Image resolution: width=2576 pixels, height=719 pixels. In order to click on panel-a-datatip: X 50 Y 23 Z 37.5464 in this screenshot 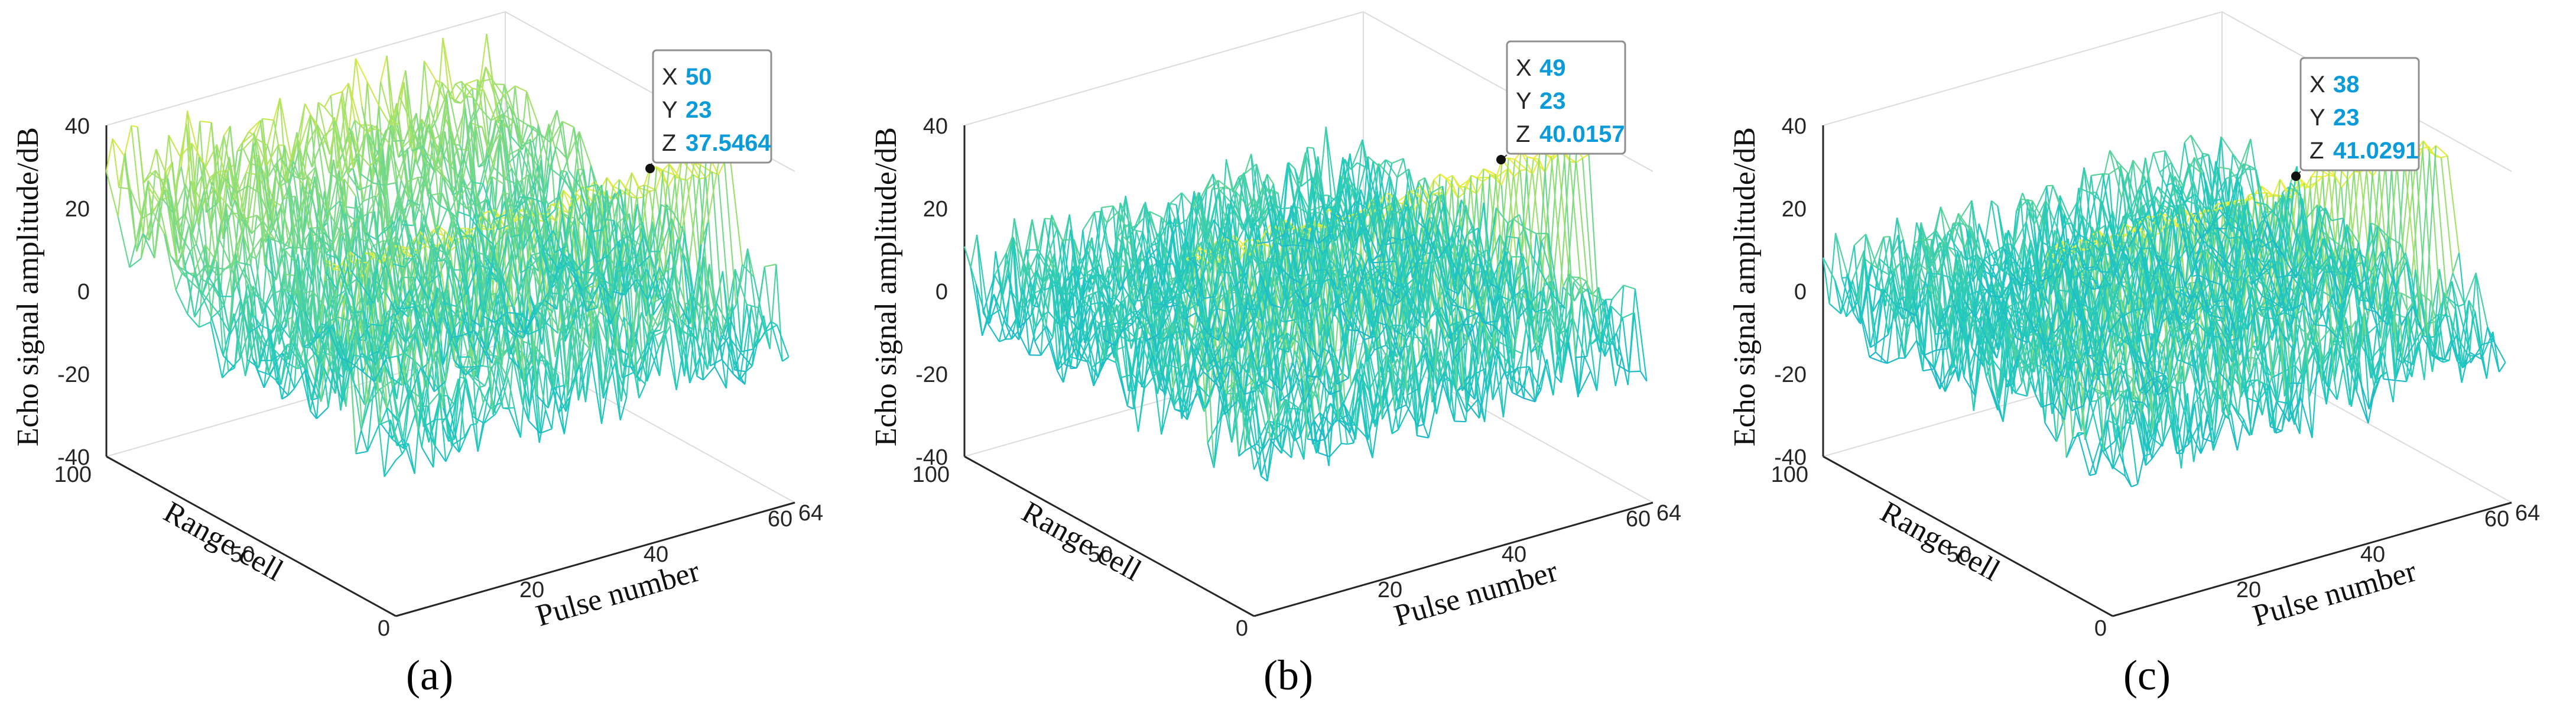, I will do `click(708, 111)`.